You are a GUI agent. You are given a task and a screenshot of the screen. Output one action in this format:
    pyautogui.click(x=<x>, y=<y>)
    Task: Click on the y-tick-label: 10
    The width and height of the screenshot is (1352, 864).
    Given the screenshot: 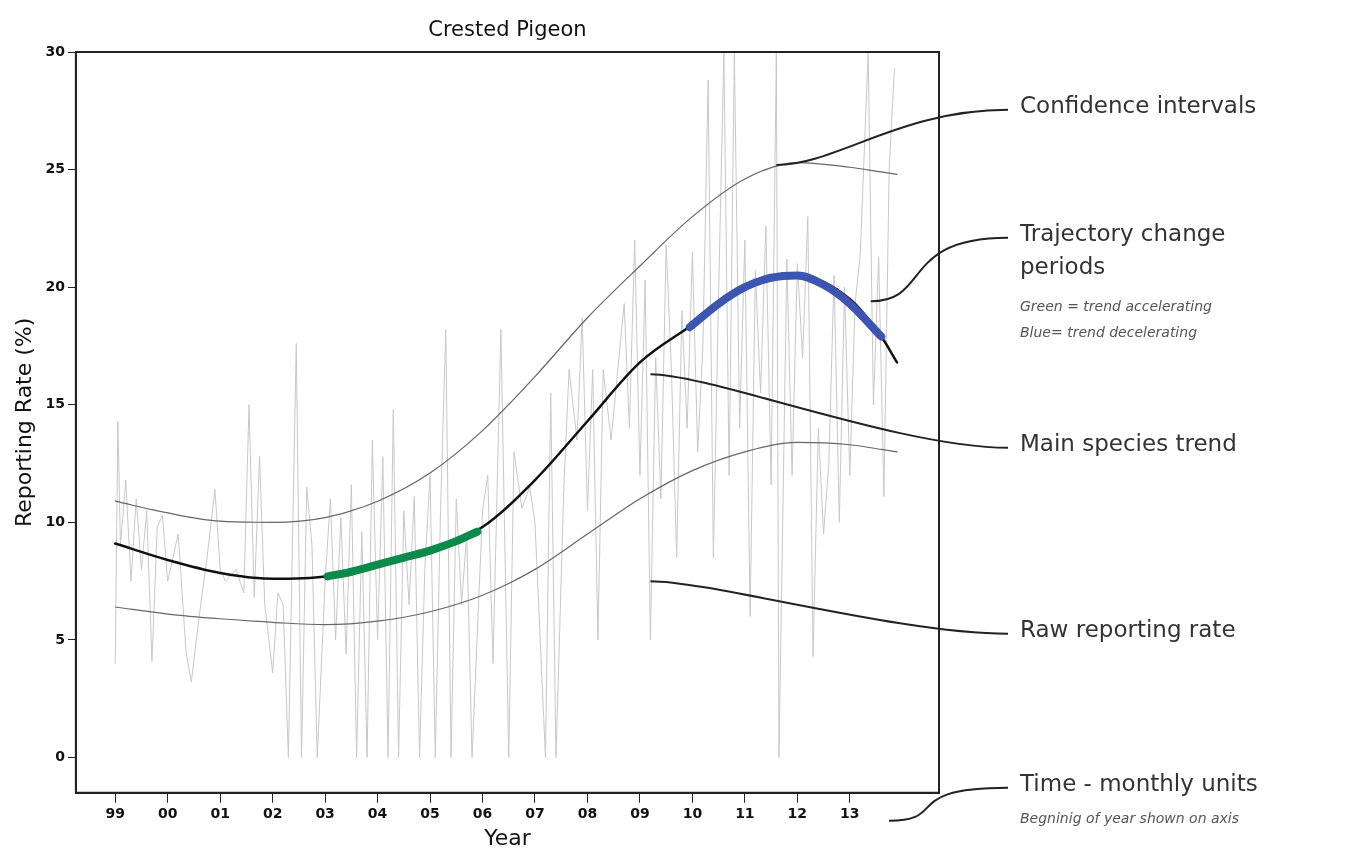 What is the action you would take?
    pyautogui.click(x=55, y=520)
    